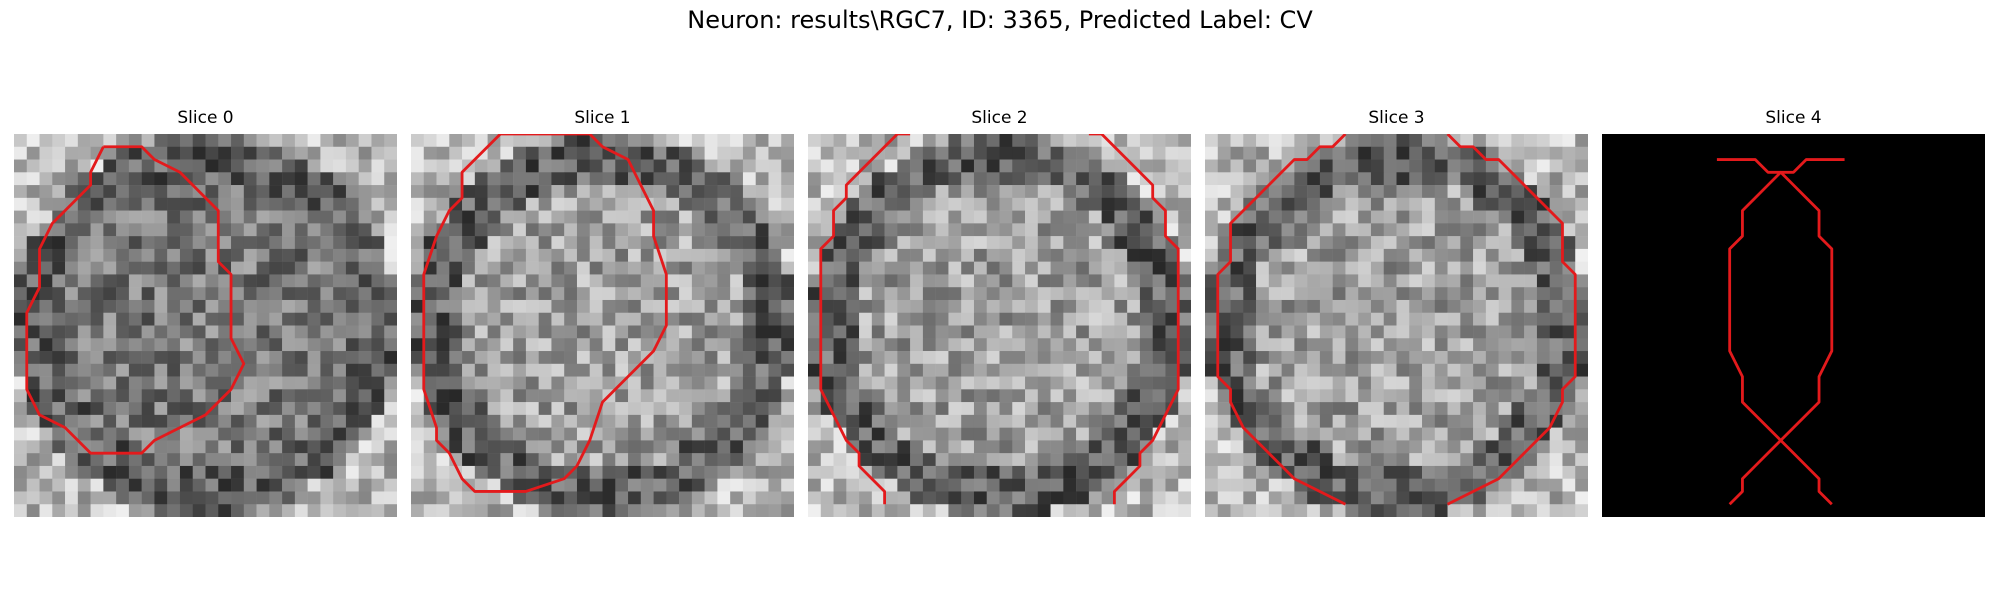 Image resolution: width=2000 pixels, height=600 pixels. I want to click on panel-title-slice-0: Slice 0, so click(205, 118).